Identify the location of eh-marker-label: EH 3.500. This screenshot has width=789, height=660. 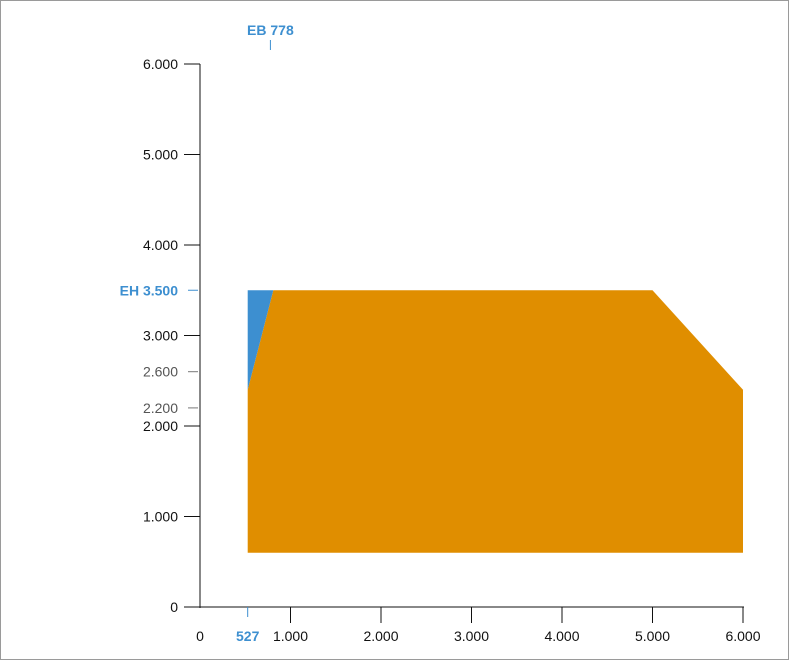
(149, 290).